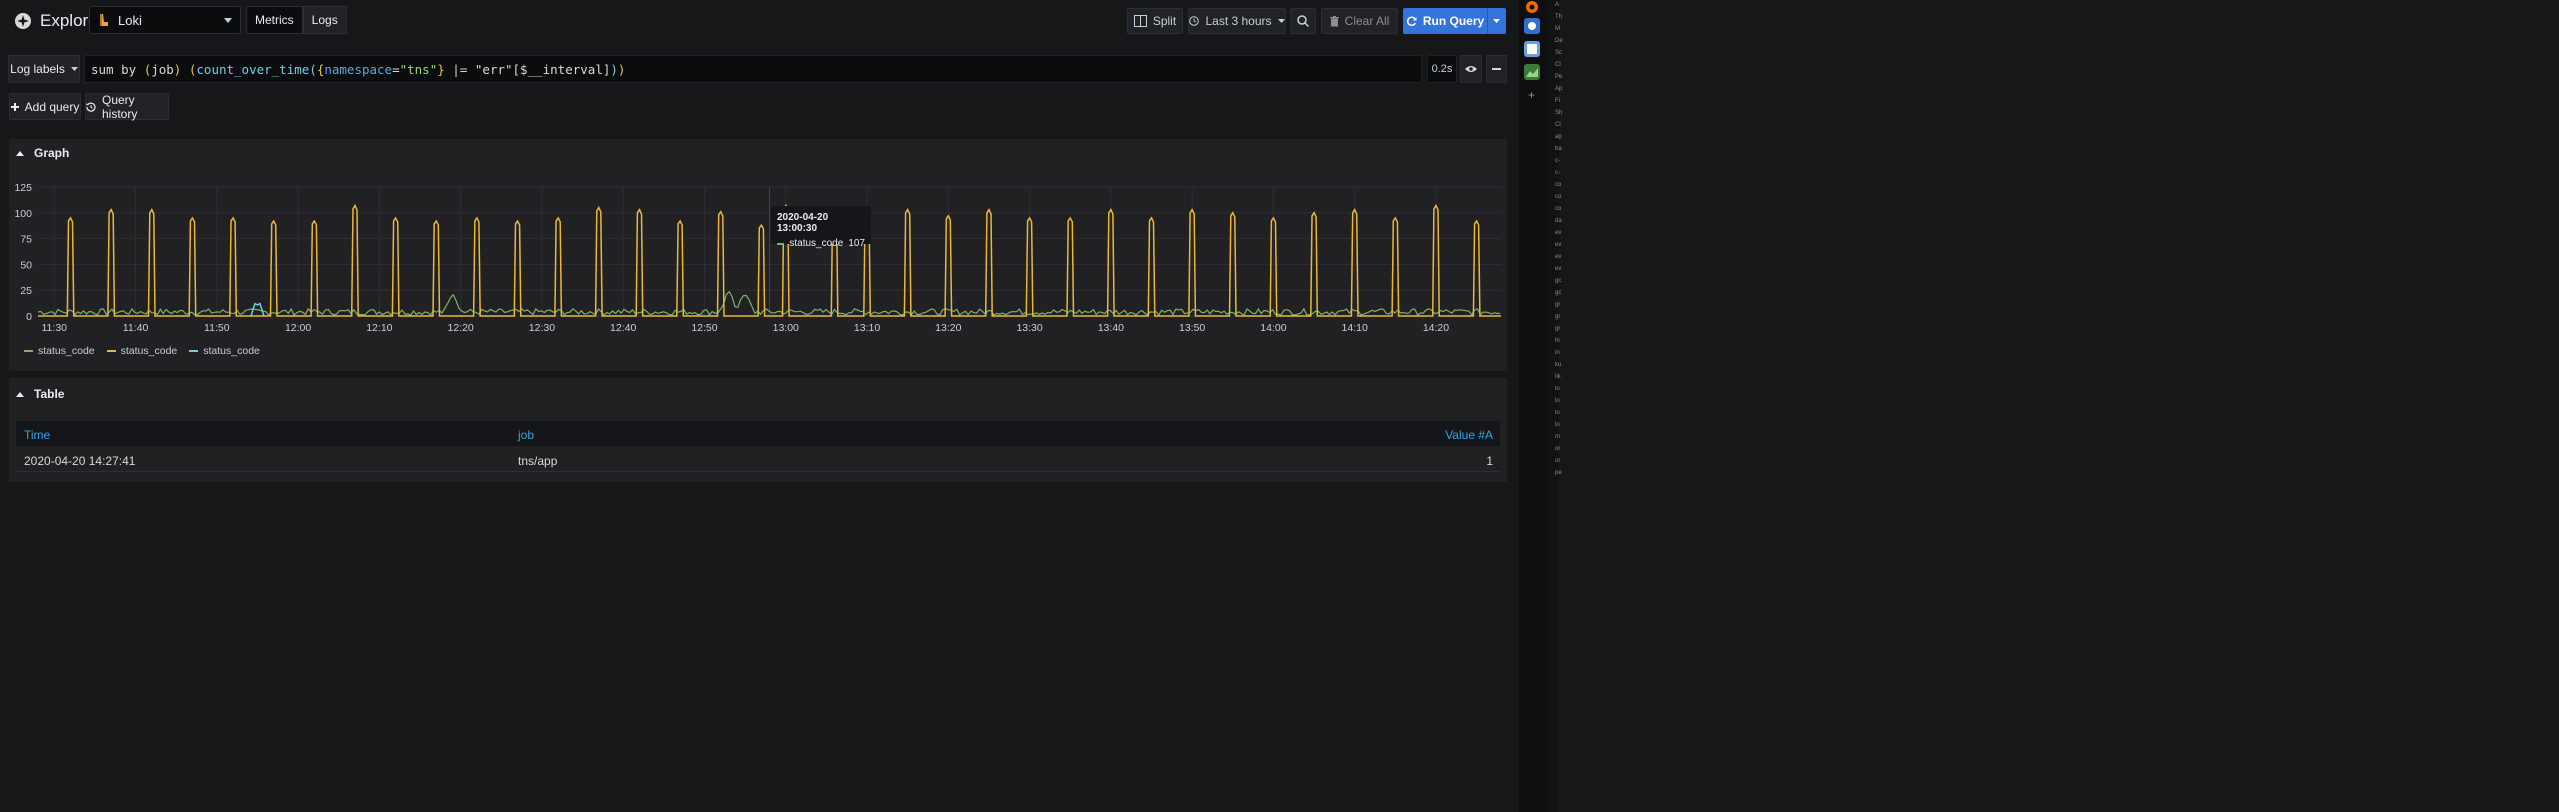  What do you see at coordinates (20, 153) in the screenshot?
I see `chevron-up-icon` at bounding box center [20, 153].